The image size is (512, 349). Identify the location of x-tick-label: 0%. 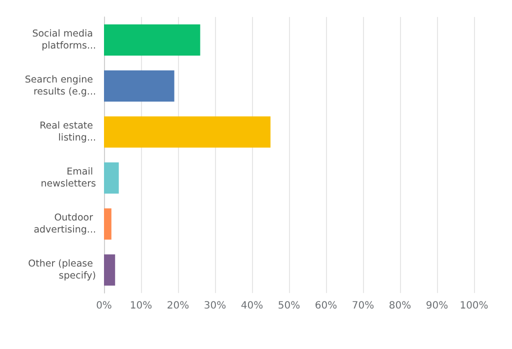
(104, 306).